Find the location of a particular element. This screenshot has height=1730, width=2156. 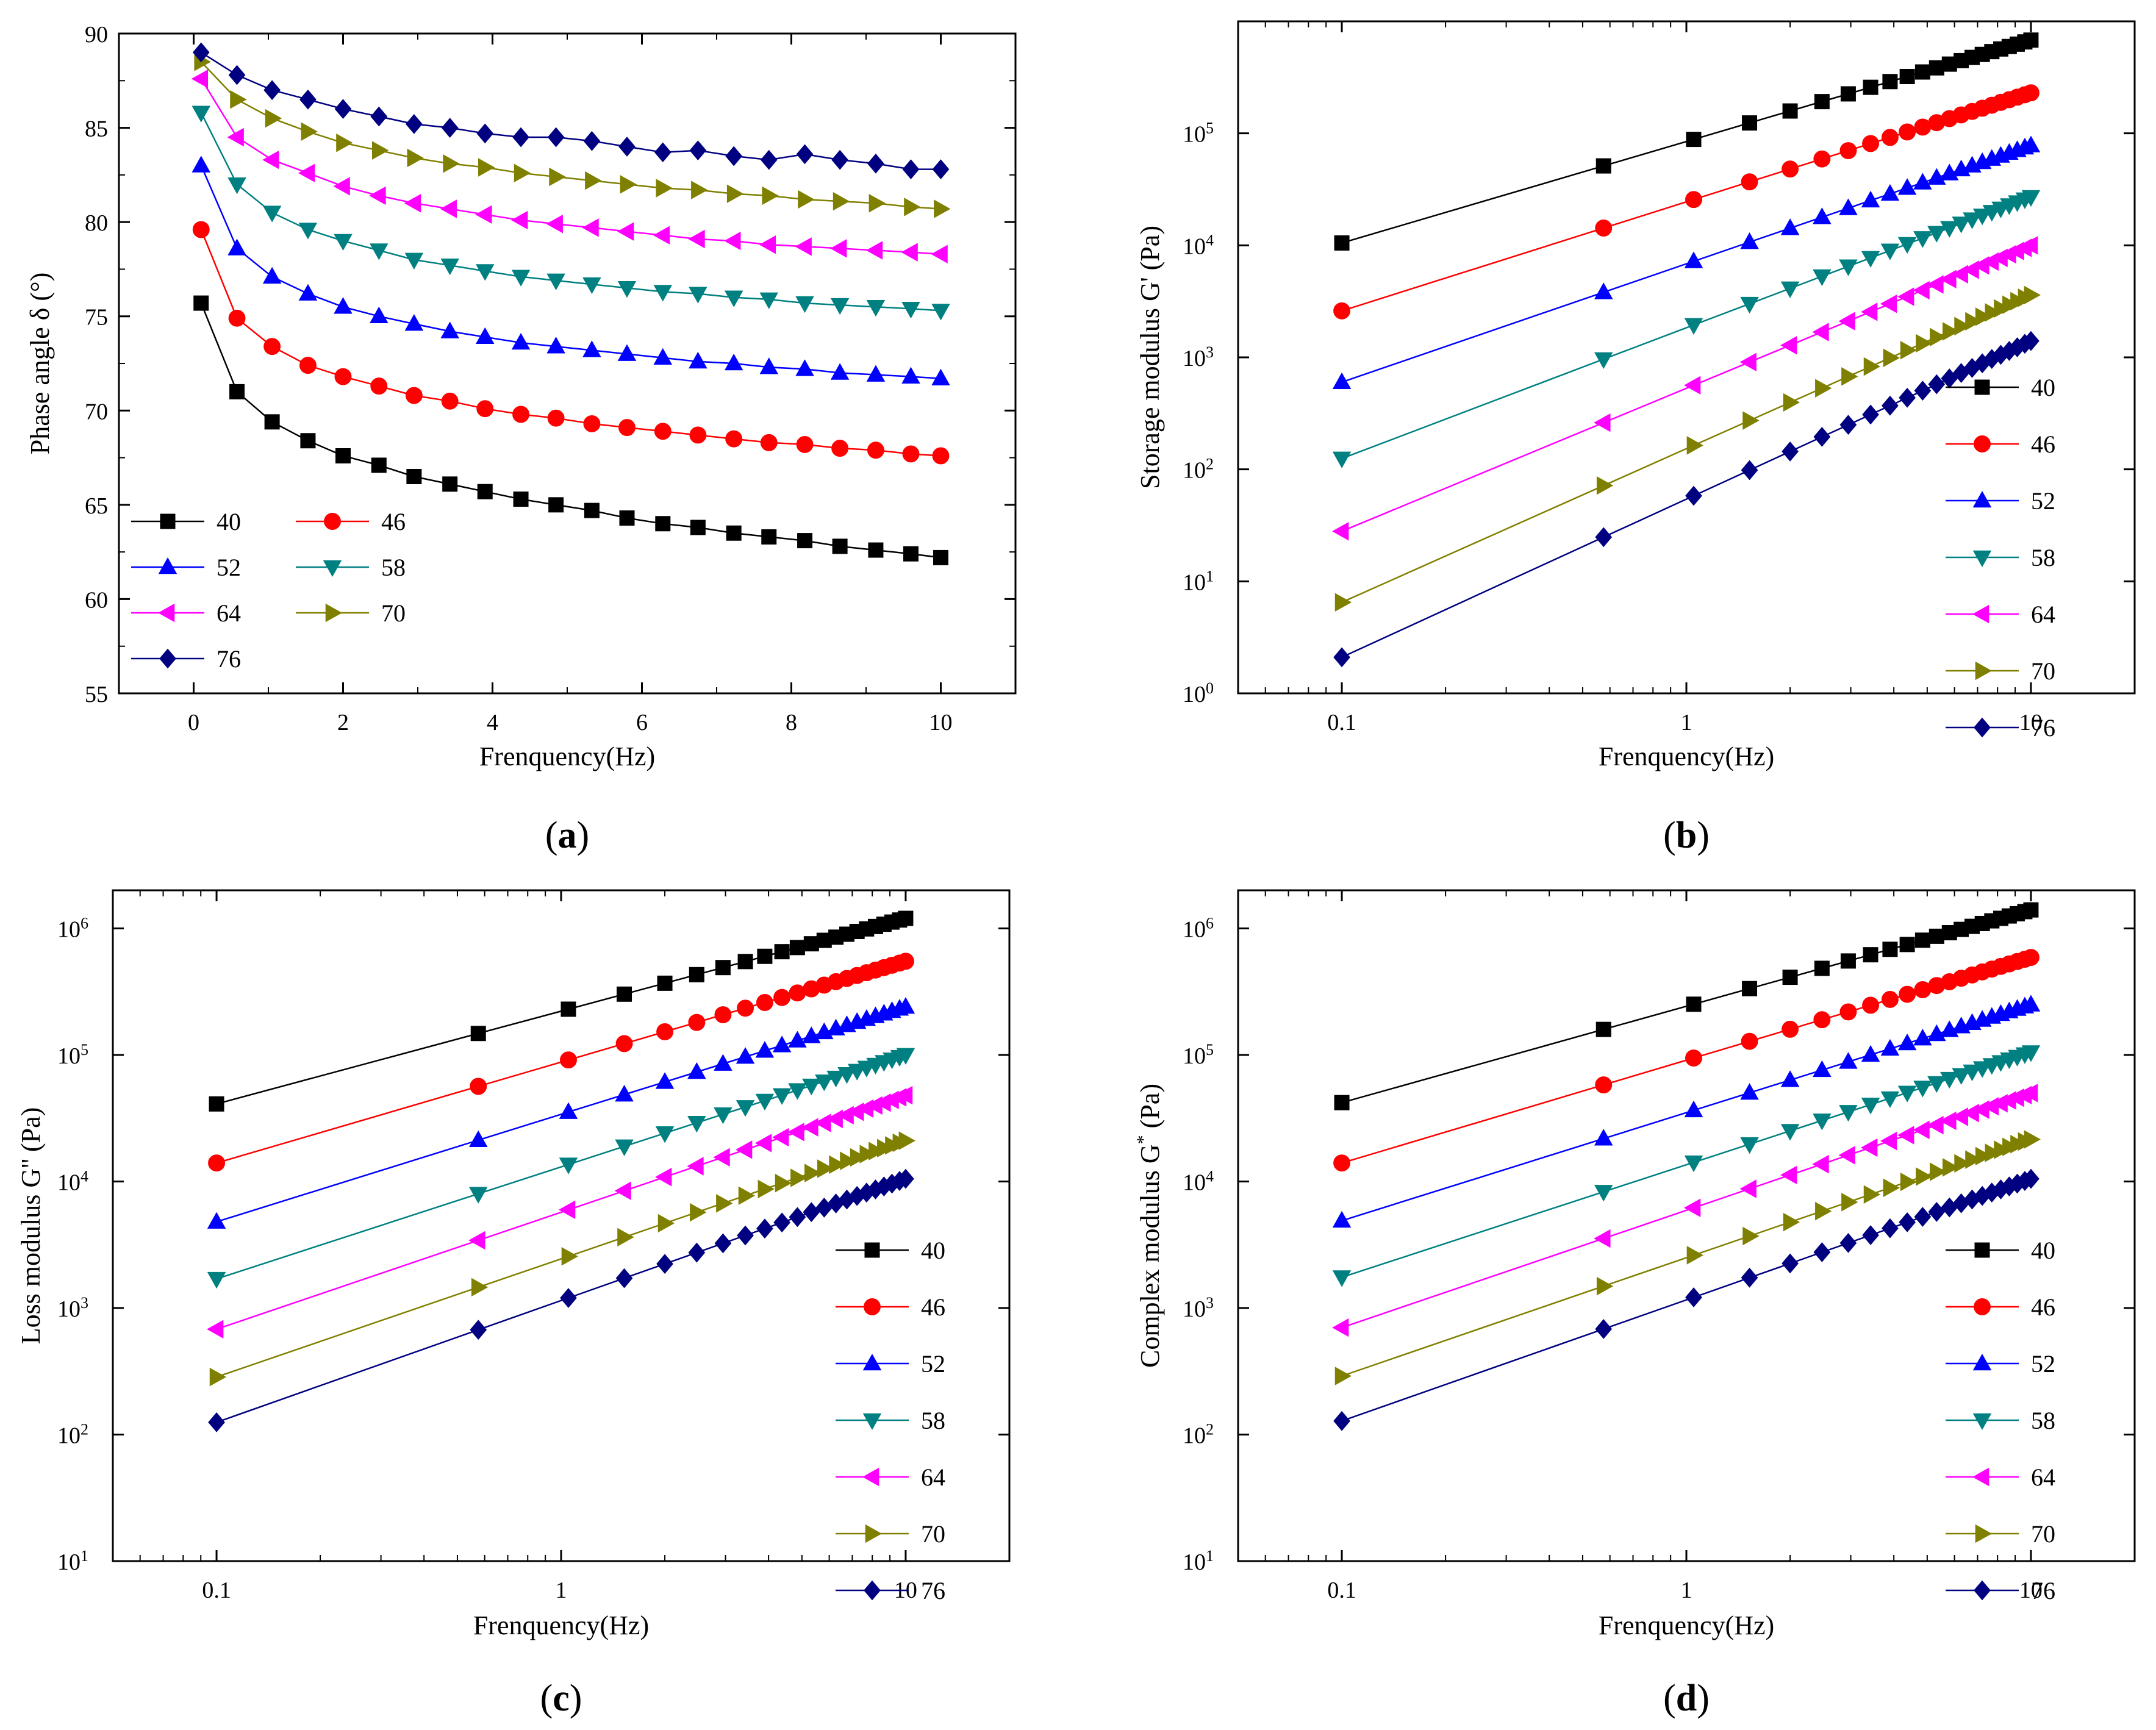

y-tick-label: 10³ is located at coordinates (1198, 1307).